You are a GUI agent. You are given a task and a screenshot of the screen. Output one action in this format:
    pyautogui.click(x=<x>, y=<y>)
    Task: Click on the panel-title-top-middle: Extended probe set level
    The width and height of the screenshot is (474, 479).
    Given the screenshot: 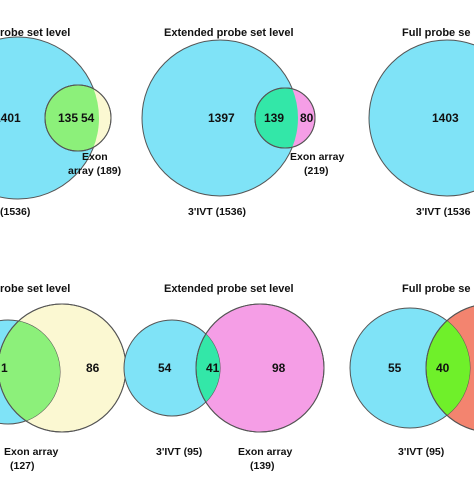 What is the action you would take?
    pyautogui.click(x=229, y=33)
    